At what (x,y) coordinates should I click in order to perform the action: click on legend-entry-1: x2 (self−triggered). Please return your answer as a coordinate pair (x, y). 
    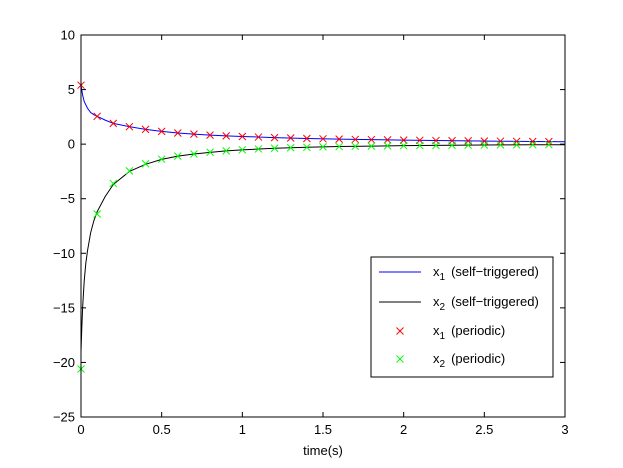
    Looking at the image, I should click on (459, 303).